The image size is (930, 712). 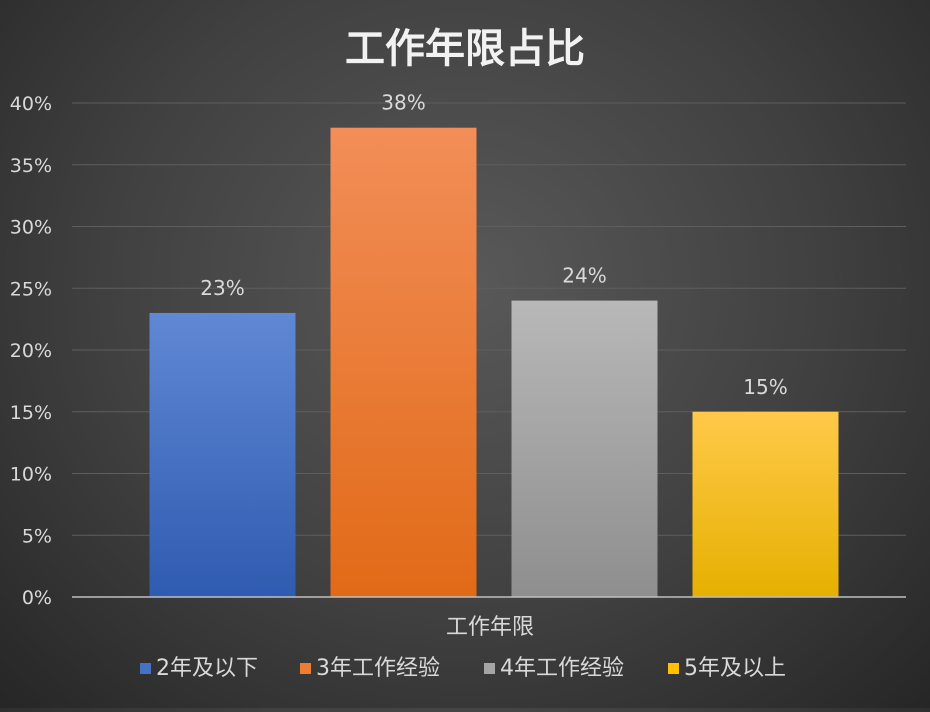 I want to click on y-tick-label: 25%, so click(x=31, y=289).